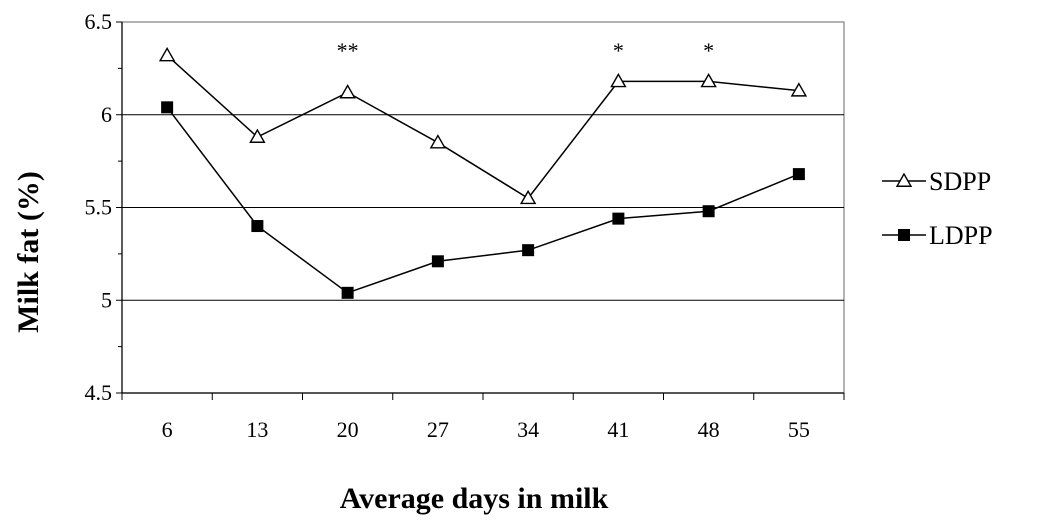  Describe the element at coordinates (99, 392) in the screenshot. I see `y-tick-label: 4.5` at that location.